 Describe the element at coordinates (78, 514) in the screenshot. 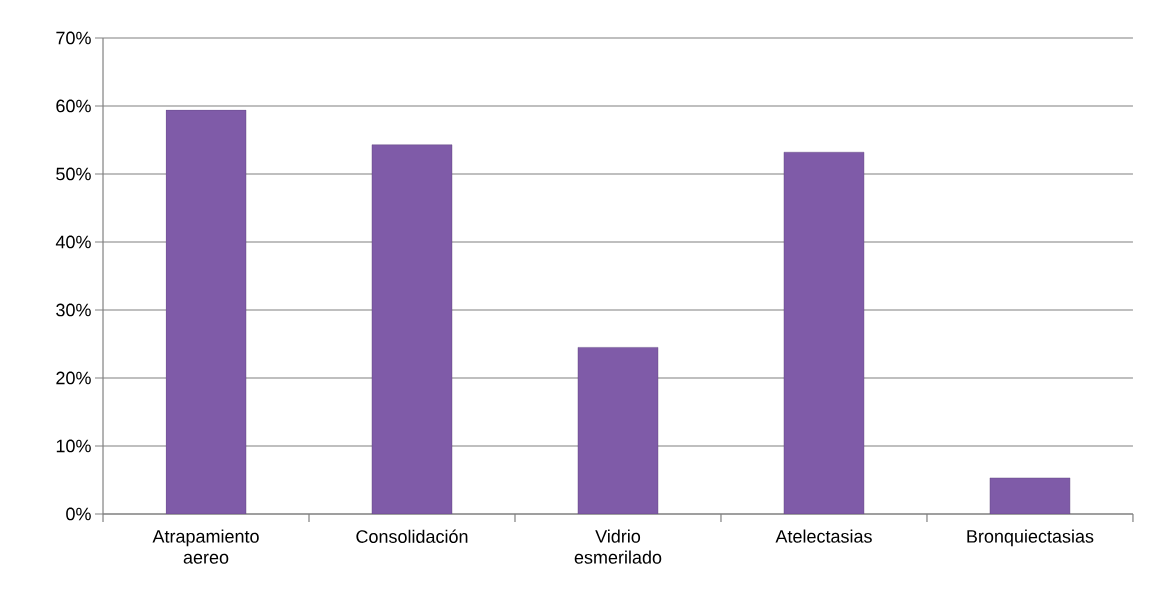

I see `y-tick-label: 0%` at that location.